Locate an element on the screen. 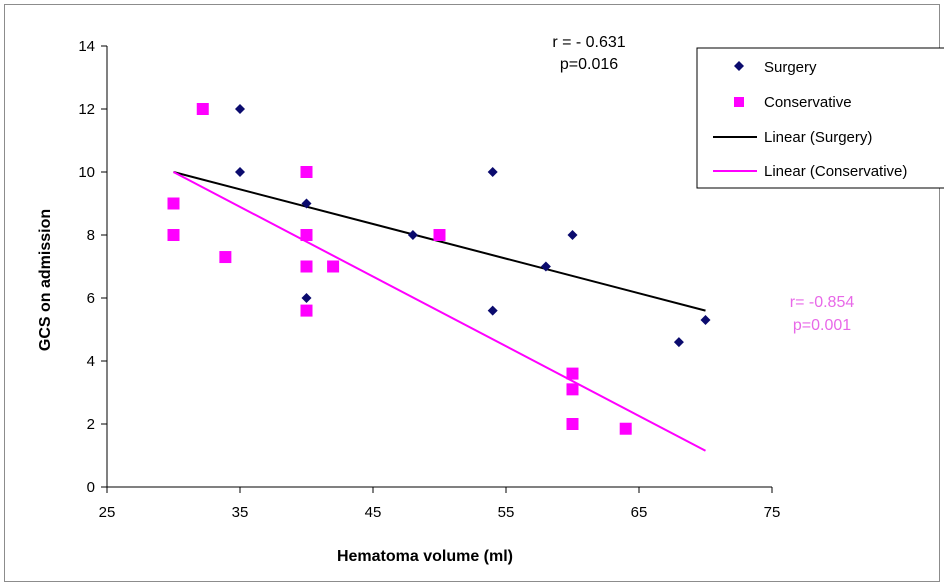  x-axis-title: Hematoma volume (ml) is located at coordinates (425, 556).